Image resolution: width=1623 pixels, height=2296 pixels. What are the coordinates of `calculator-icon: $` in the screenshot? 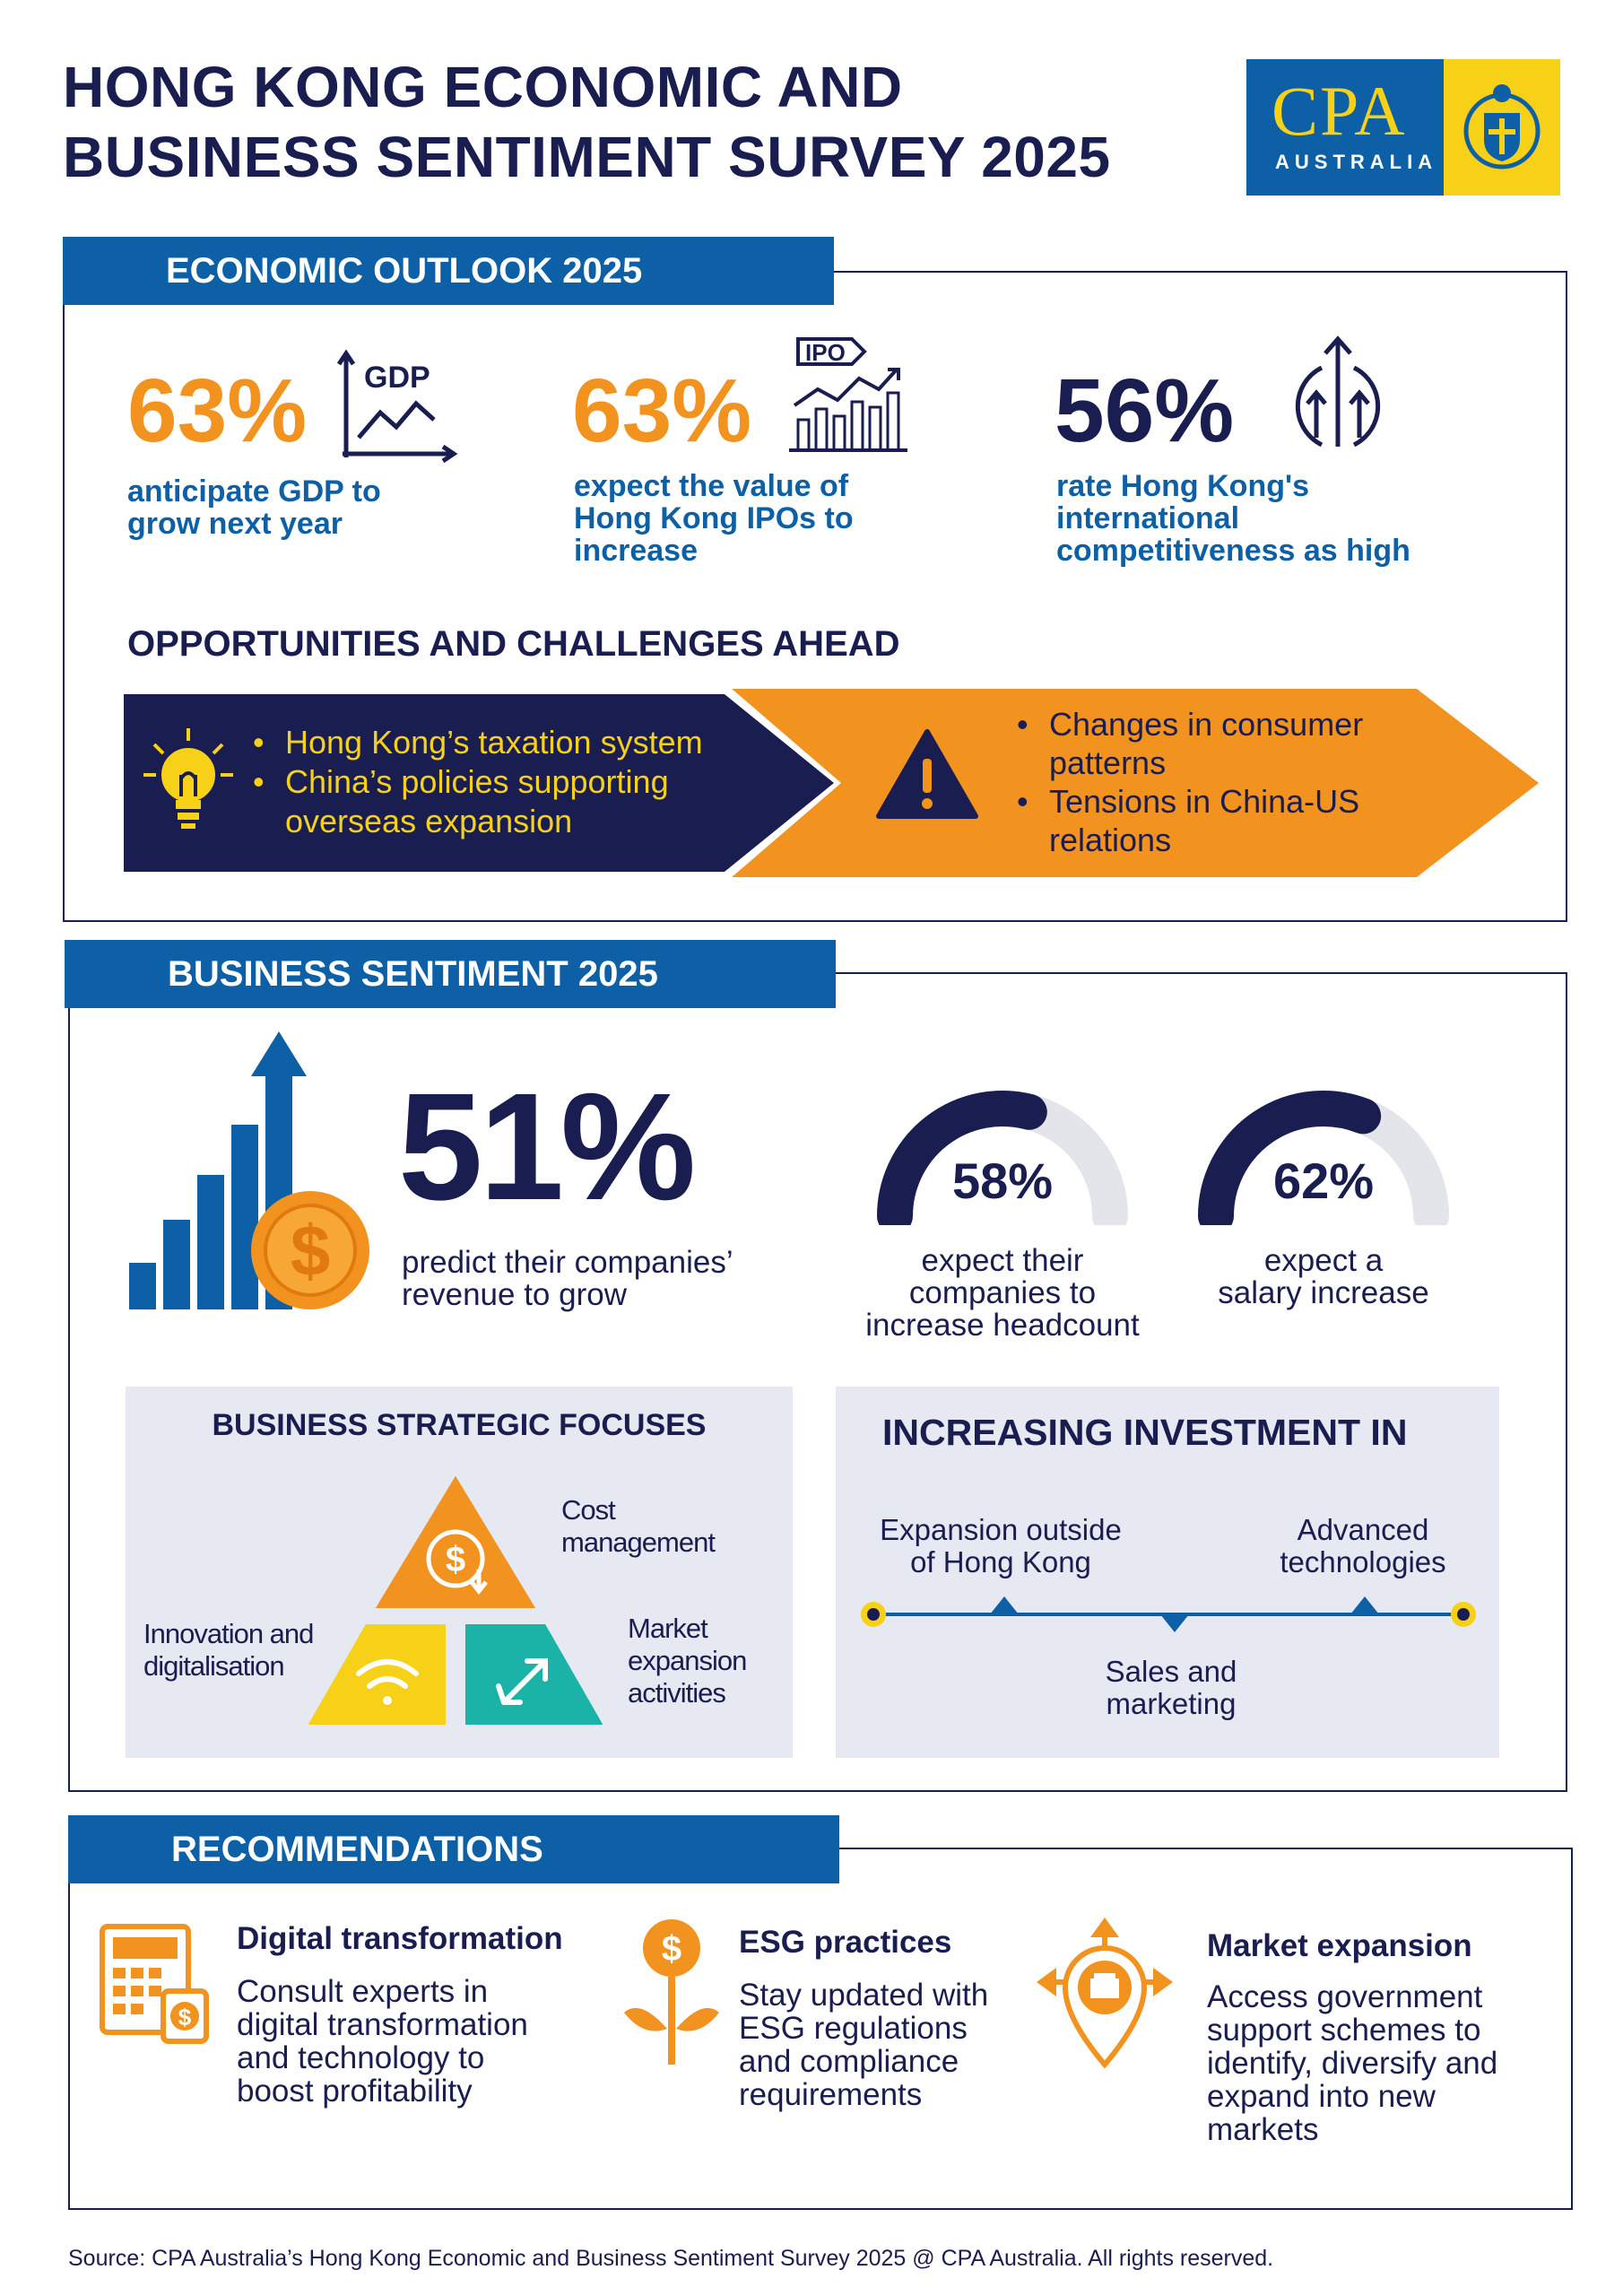 It's located at (154, 1984).